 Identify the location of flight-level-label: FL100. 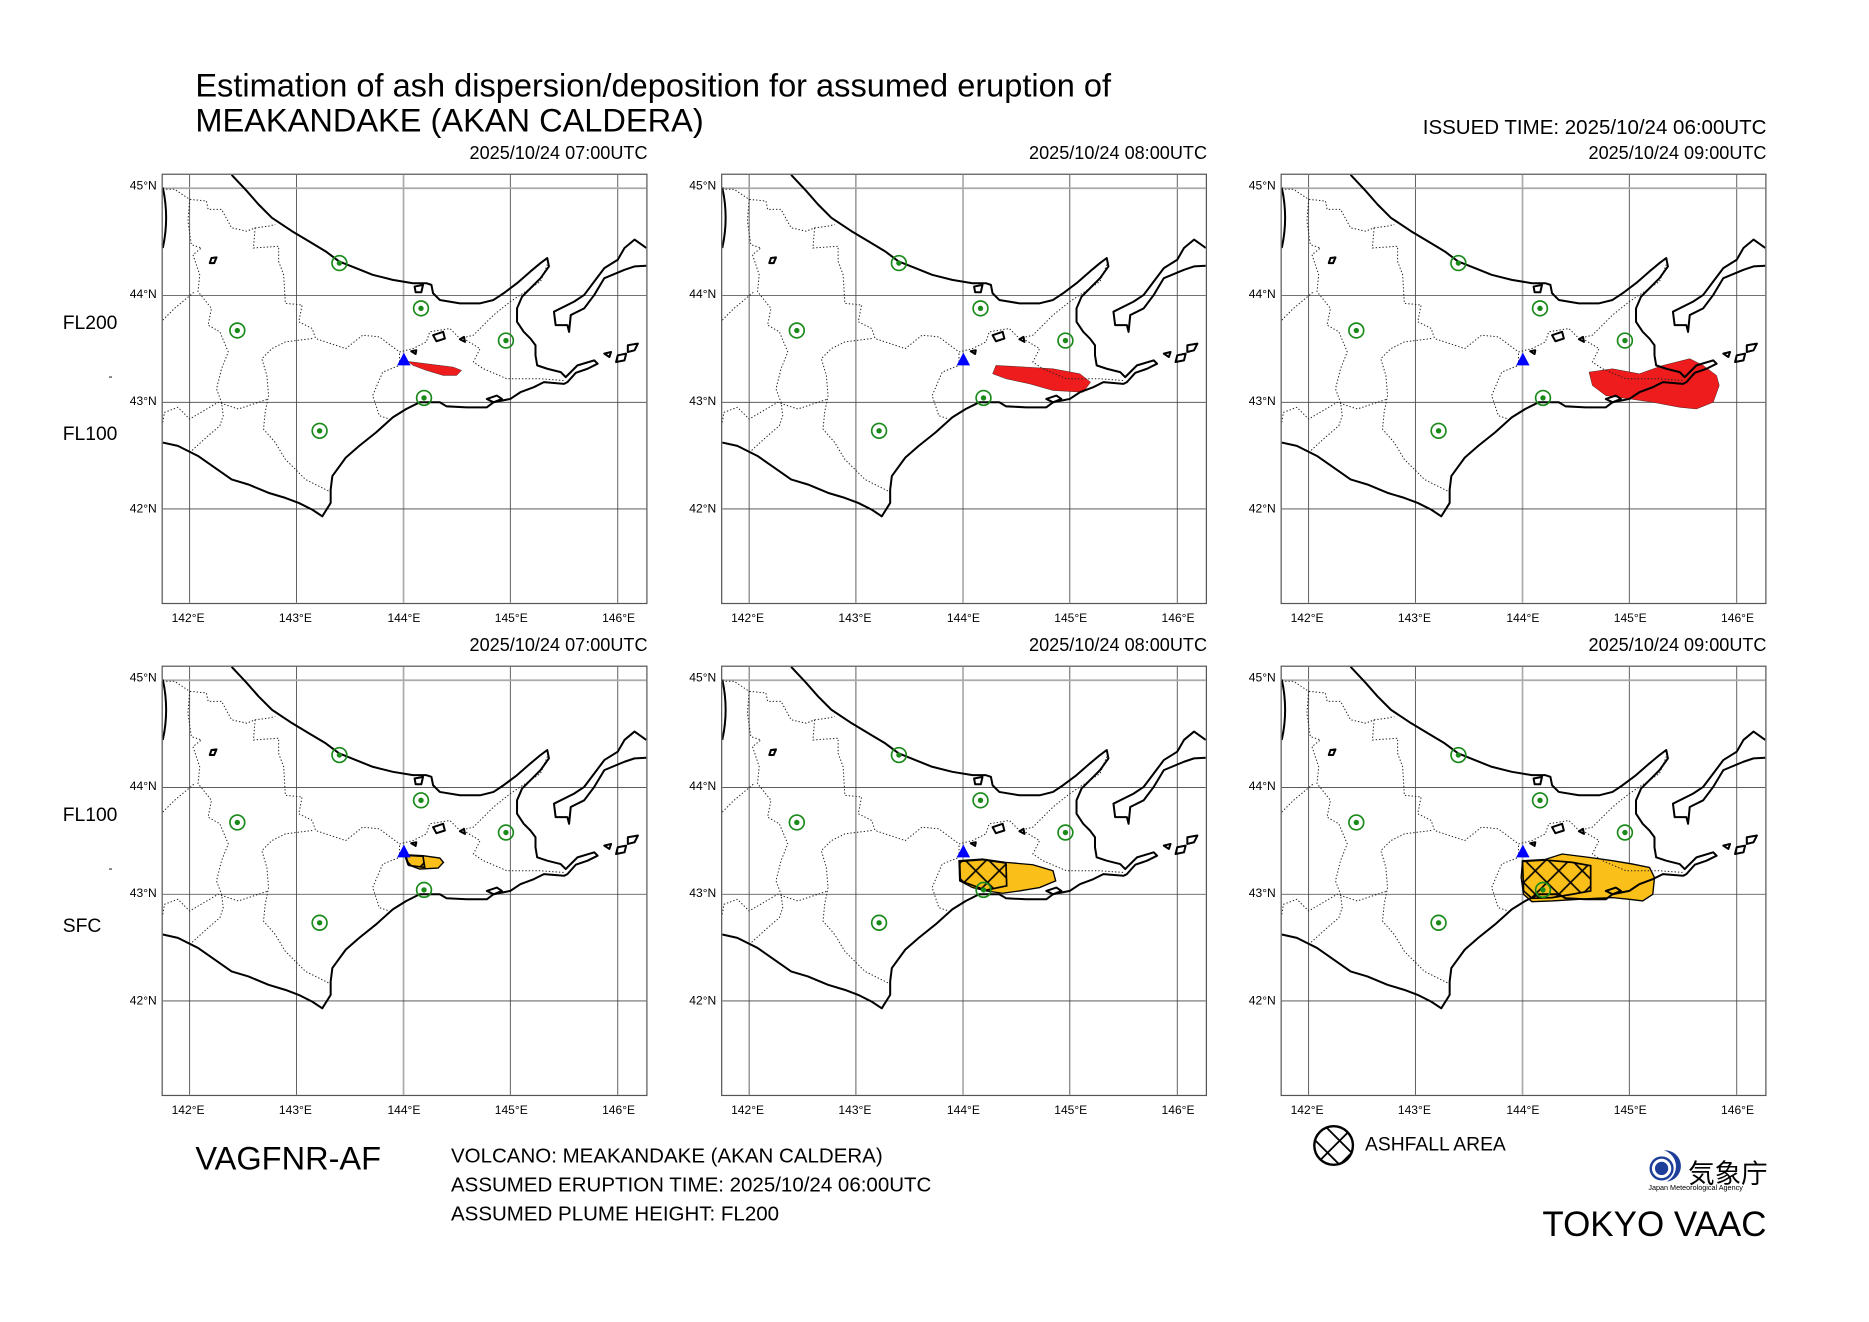
(90, 434).